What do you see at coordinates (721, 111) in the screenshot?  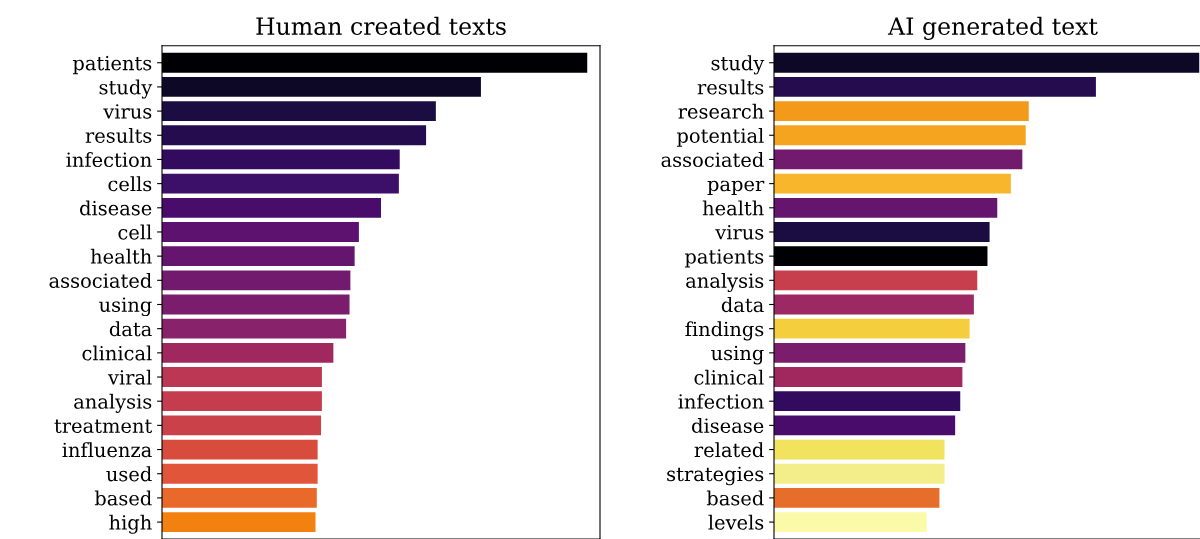 I see `y-tick-label: research` at bounding box center [721, 111].